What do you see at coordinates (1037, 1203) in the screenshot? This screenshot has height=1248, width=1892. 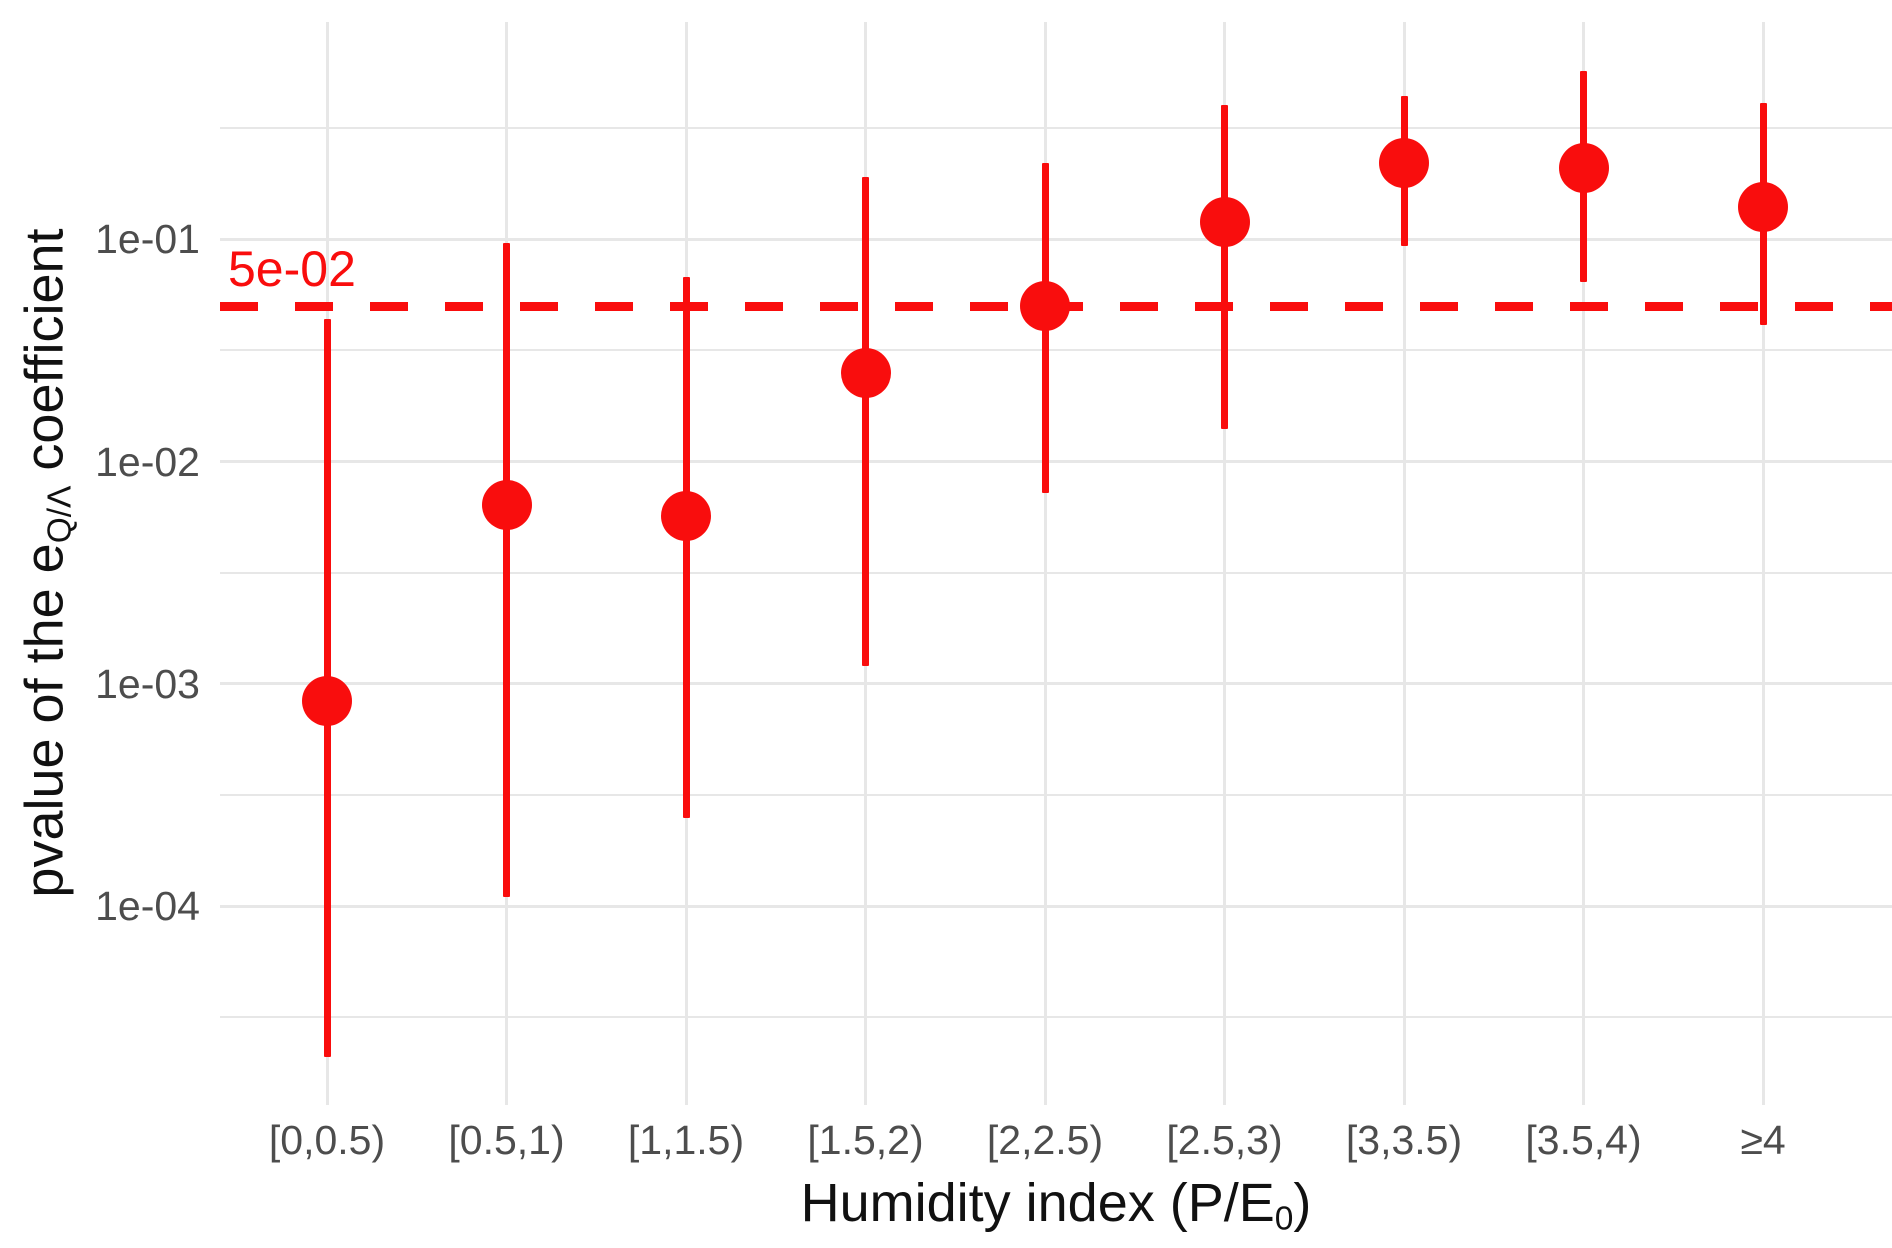 I see `x-axis-title-text: Humidity index (P/E` at bounding box center [1037, 1203].